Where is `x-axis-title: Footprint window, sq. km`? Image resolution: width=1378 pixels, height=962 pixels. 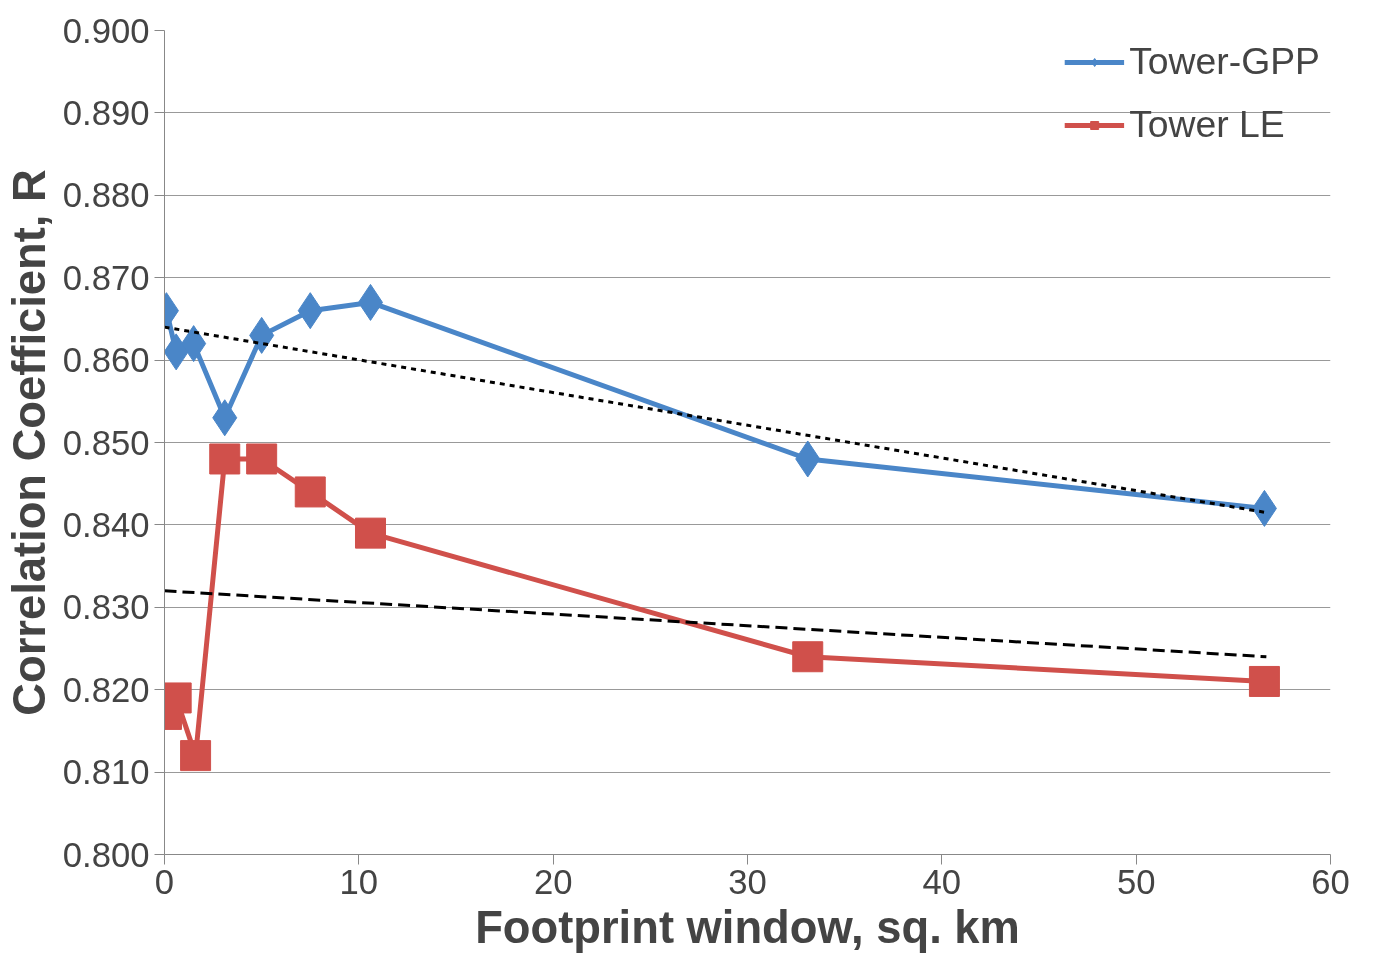 x-axis-title: Footprint window, sq. km is located at coordinates (747, 927).